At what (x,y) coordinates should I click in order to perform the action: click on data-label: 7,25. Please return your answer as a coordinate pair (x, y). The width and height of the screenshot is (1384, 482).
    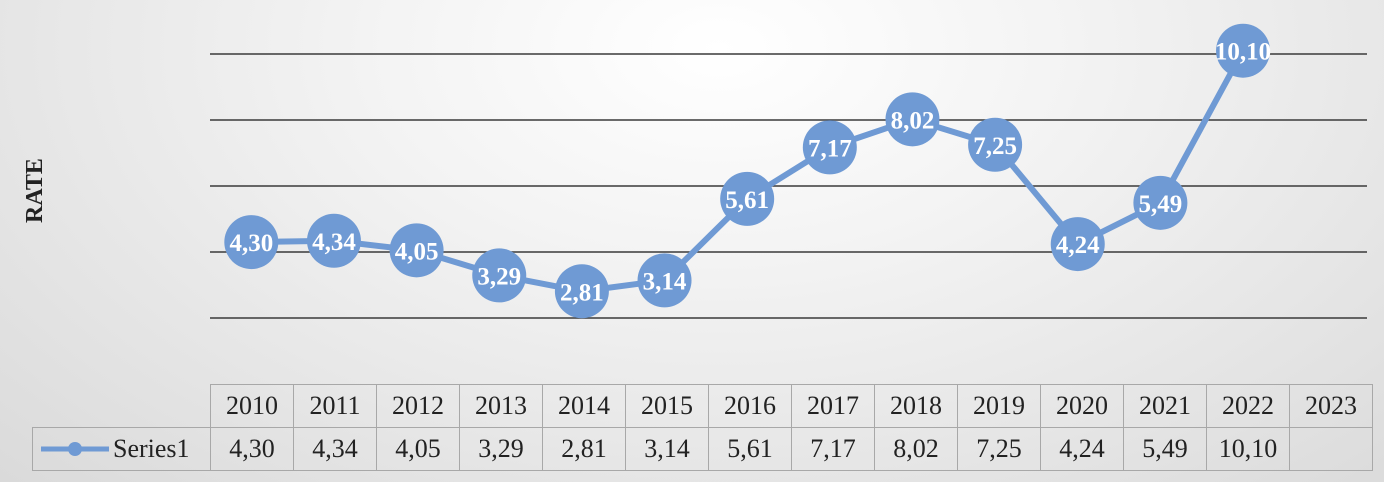
    Looking at the image, I should click on (995, 146).